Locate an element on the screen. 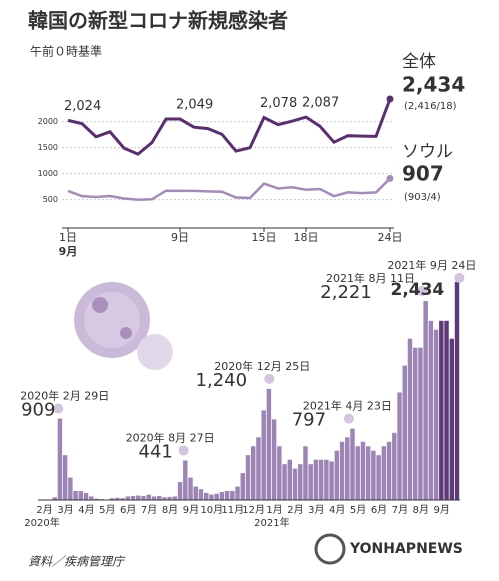 This screenshot has width=499, height=581. month-label: 9月 is located at coordinates (68, 251).